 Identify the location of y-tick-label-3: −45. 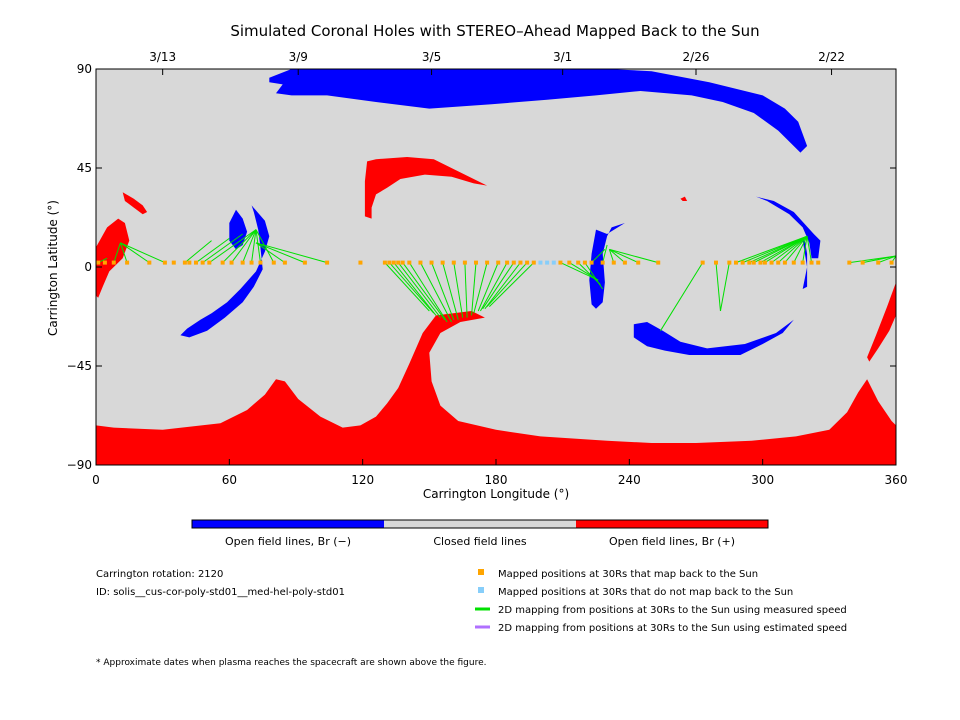
(79, 366).